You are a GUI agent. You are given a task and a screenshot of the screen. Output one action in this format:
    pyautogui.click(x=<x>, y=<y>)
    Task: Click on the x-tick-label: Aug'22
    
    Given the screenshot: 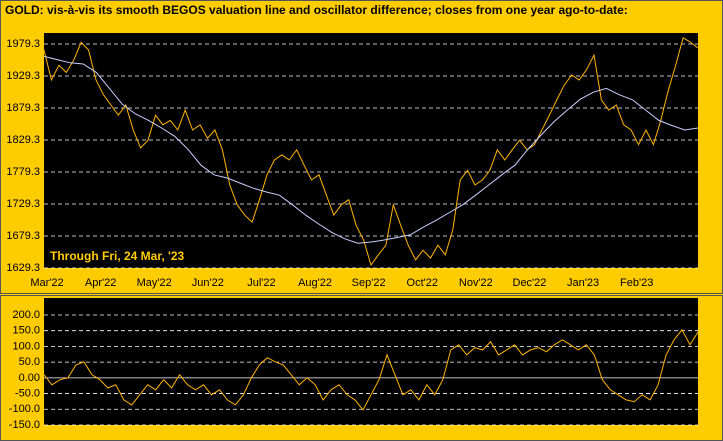 What is the action you would take?
    pyautogui.click(x=315, y=283)
    